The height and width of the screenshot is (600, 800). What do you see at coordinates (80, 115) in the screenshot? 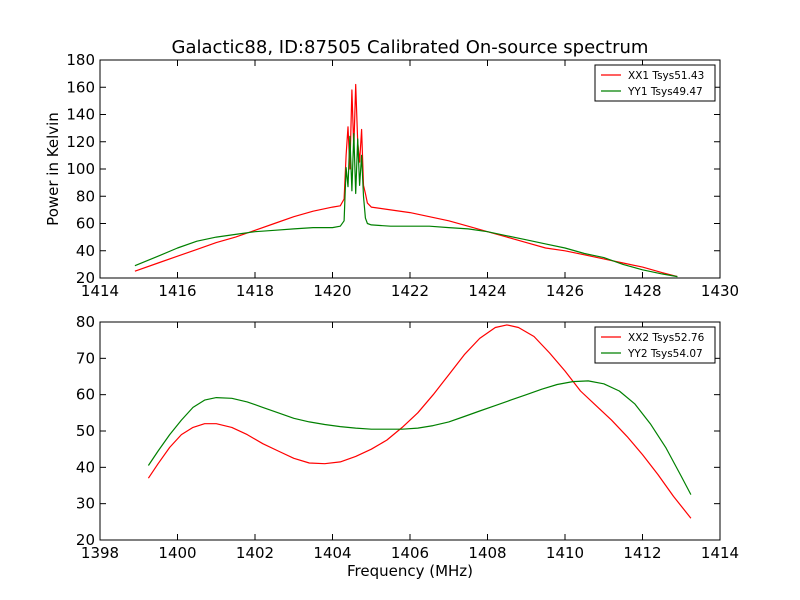
I see `y-tick-label: 140` at bounding box center [80, 115].